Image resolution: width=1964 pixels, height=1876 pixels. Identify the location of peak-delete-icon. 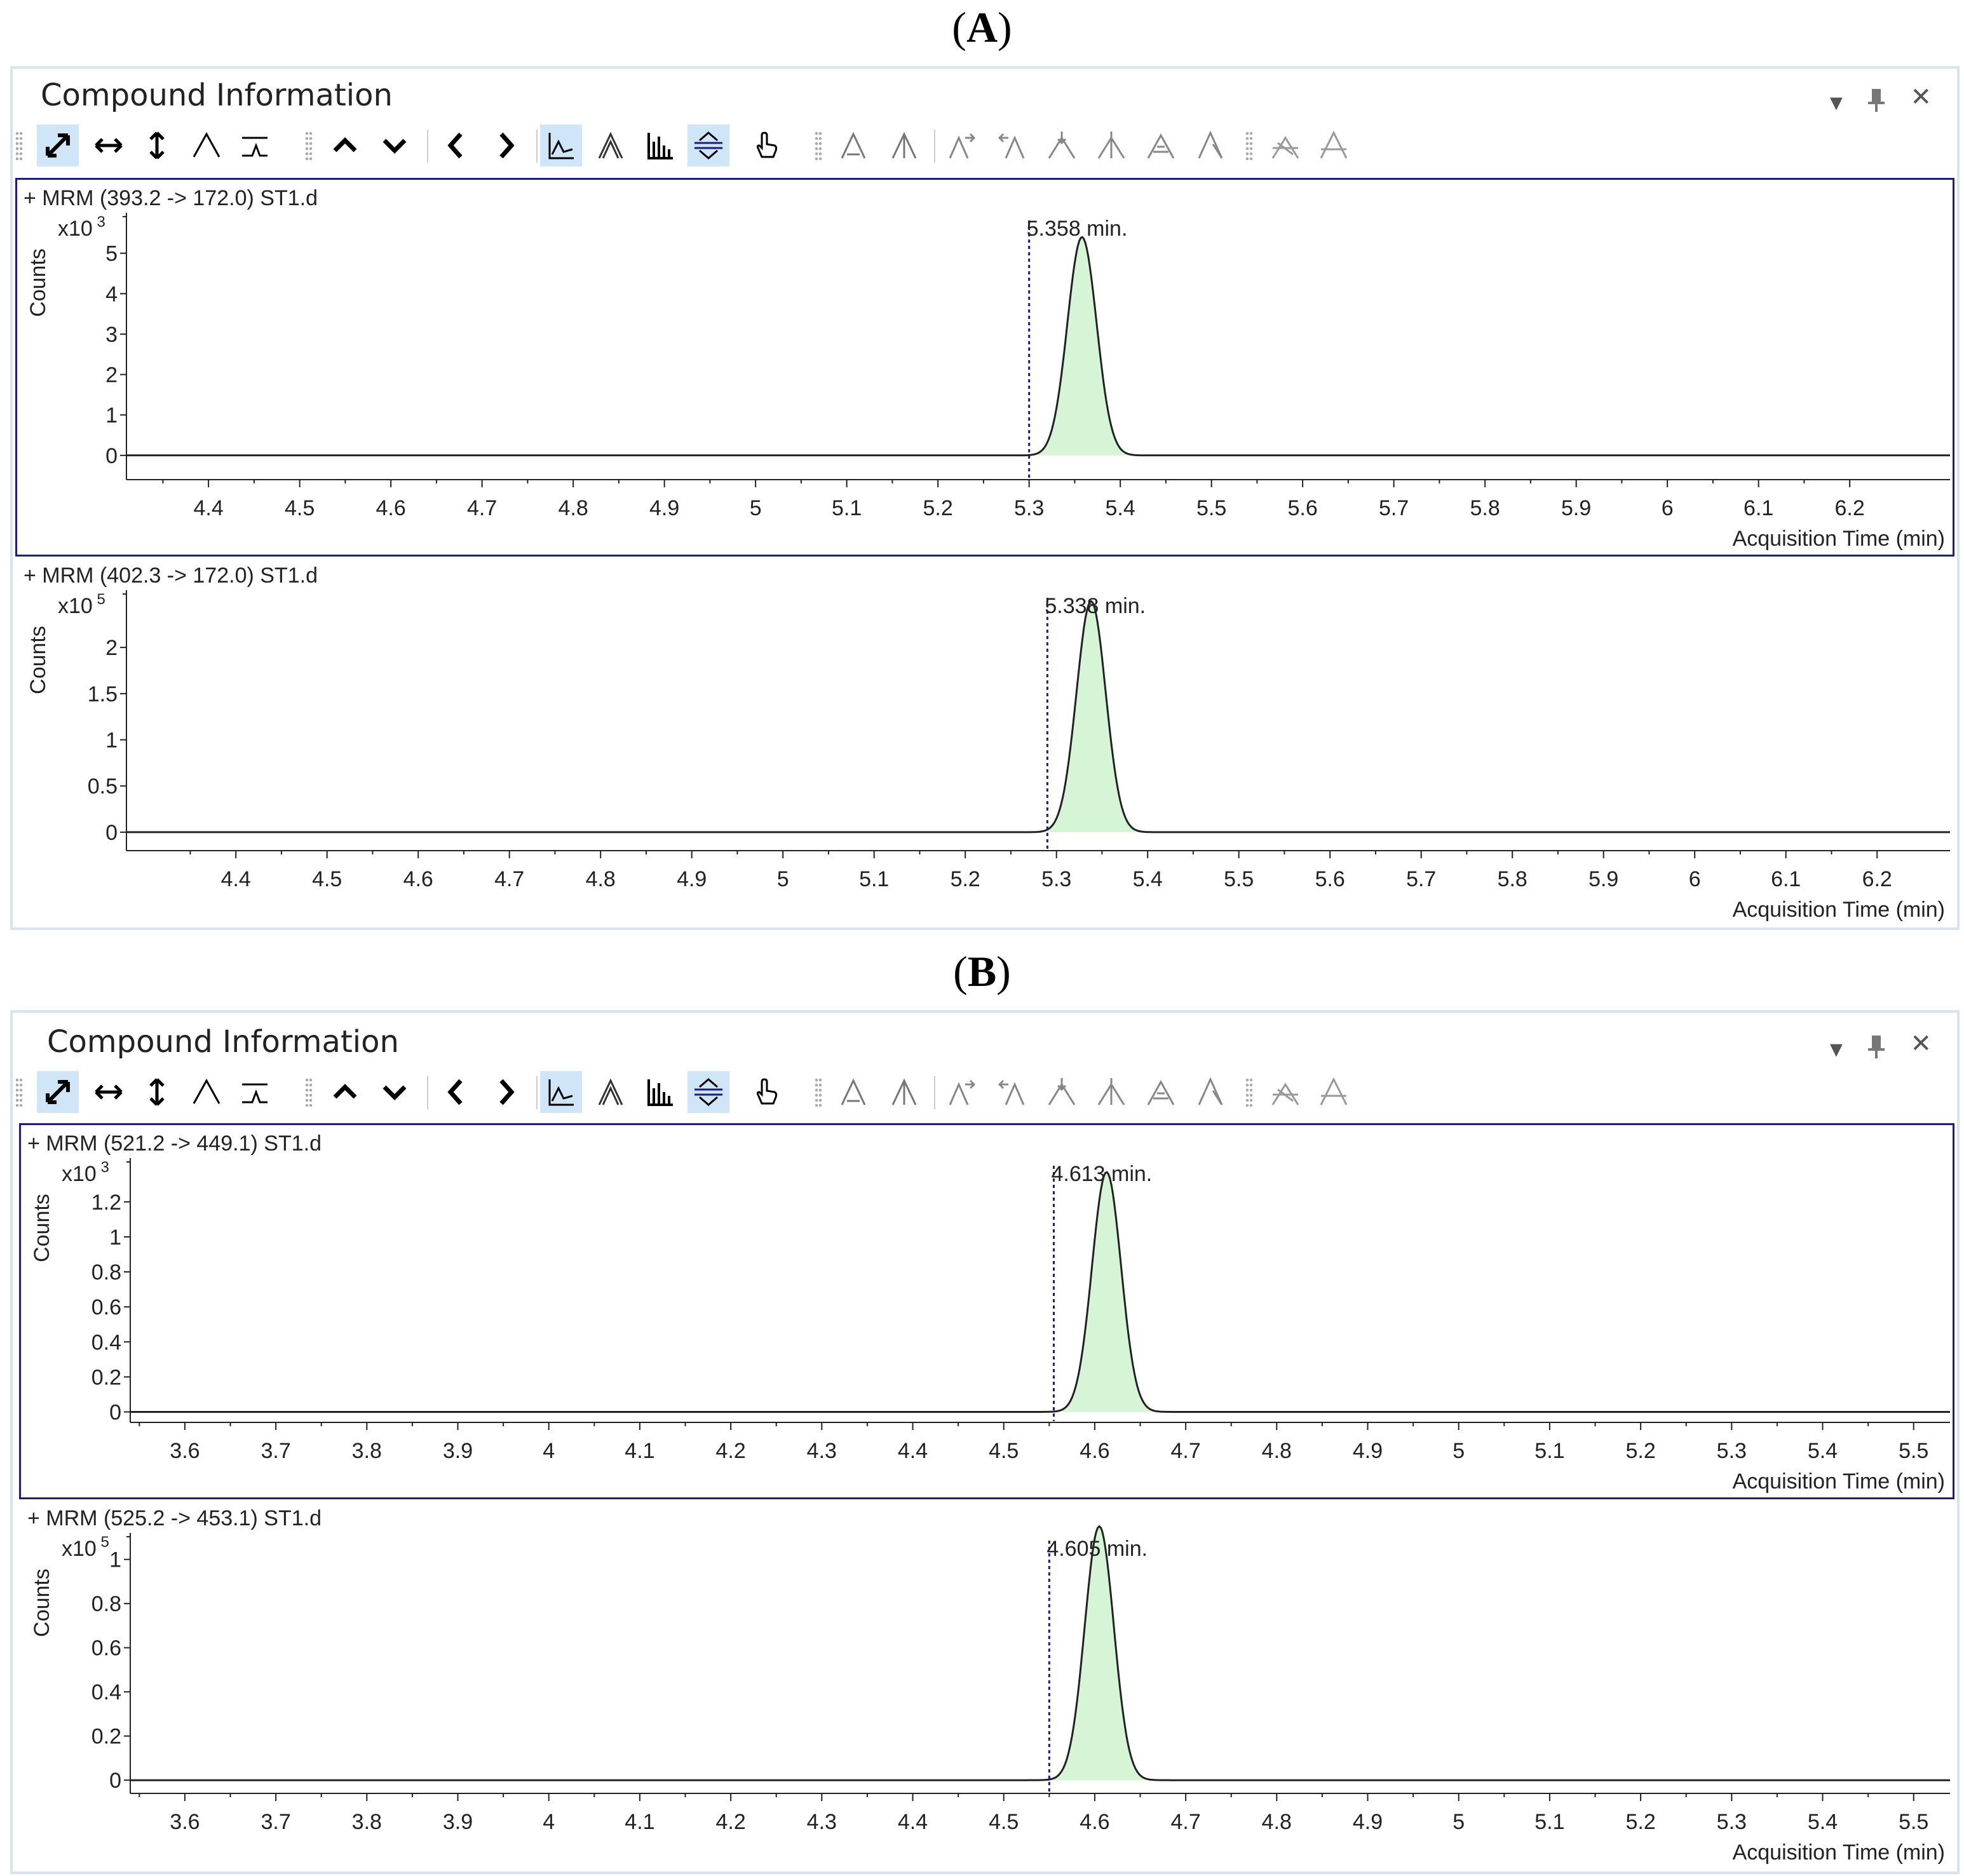
(1285, 147).